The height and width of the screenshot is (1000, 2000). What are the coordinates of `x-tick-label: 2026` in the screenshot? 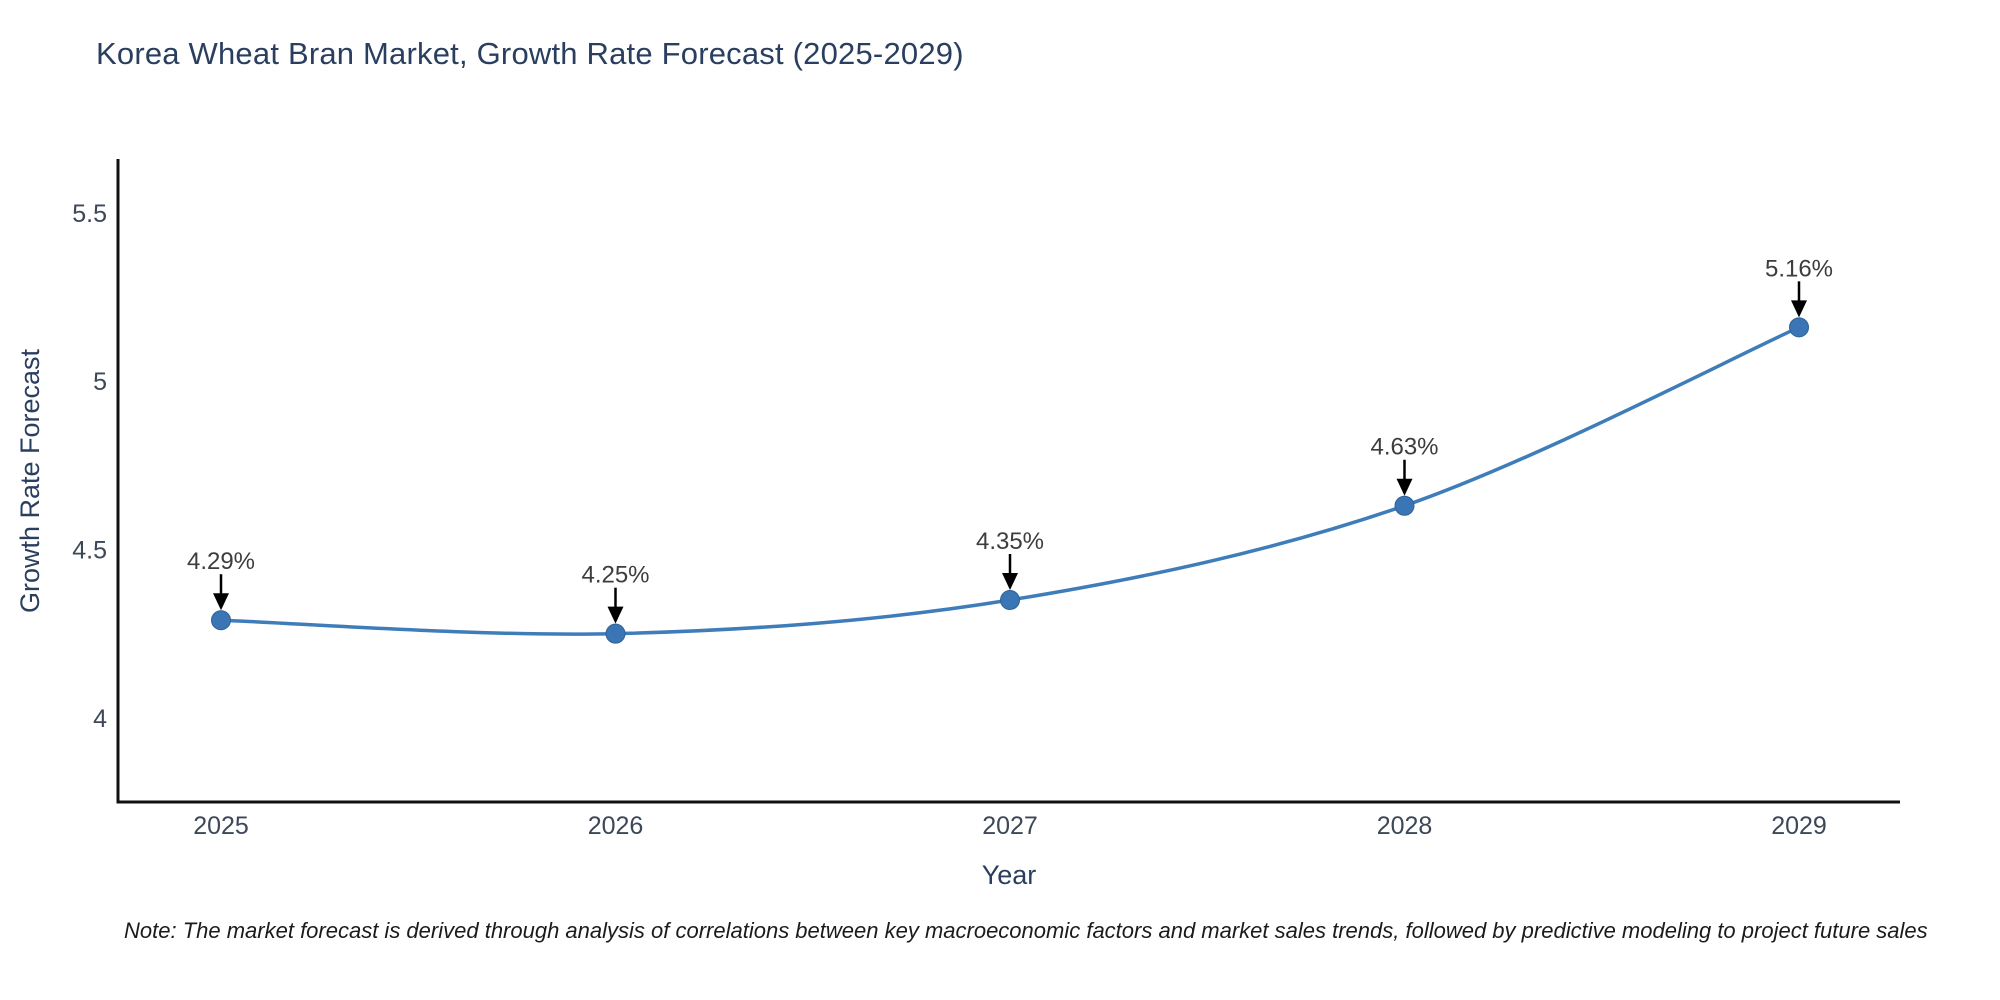 It's located at (616, 826).